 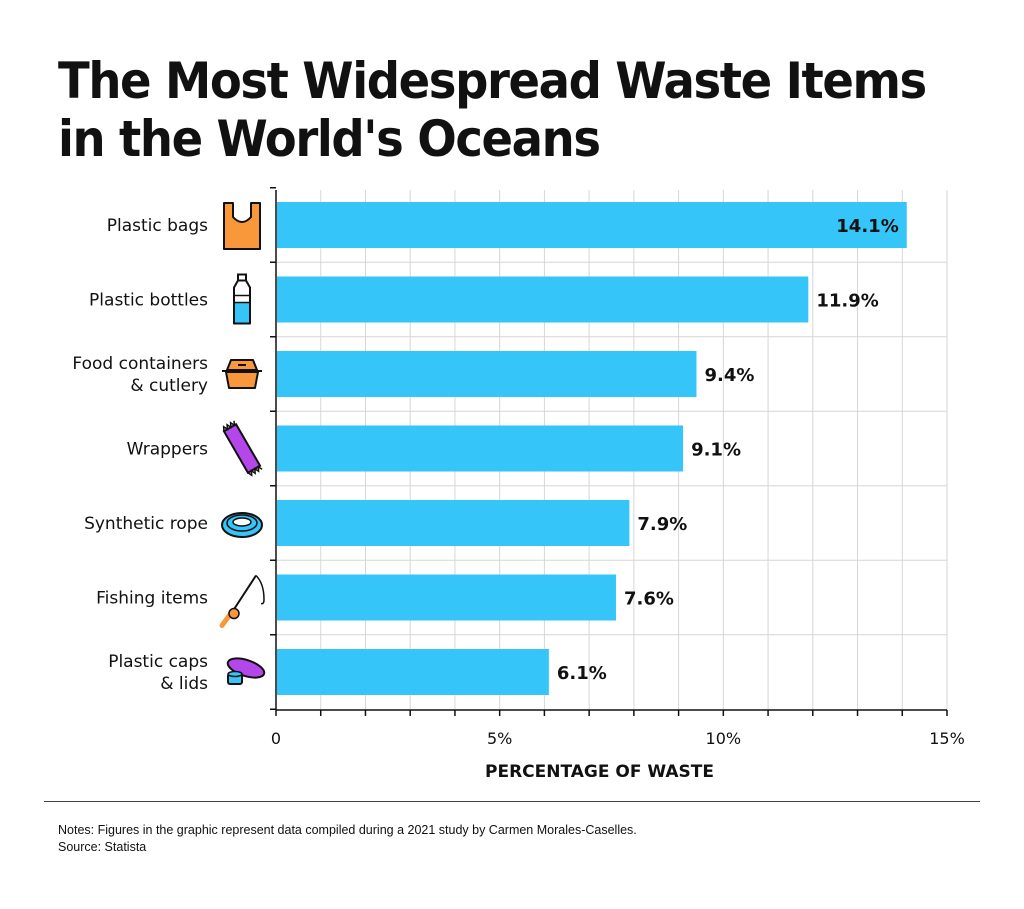 What do you see at coordinates (867, 226) in the screenshot?
I see `data-label: 14.1%` at bounding box center [867, 226].